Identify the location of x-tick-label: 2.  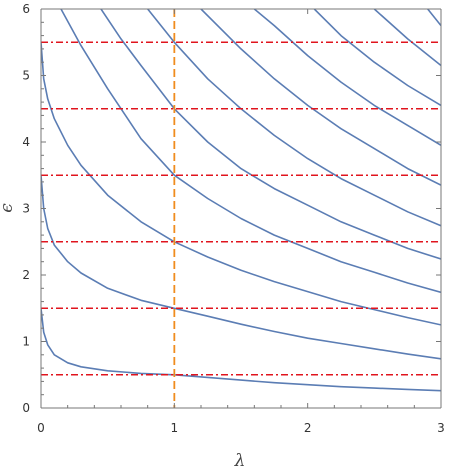
(308, 428).